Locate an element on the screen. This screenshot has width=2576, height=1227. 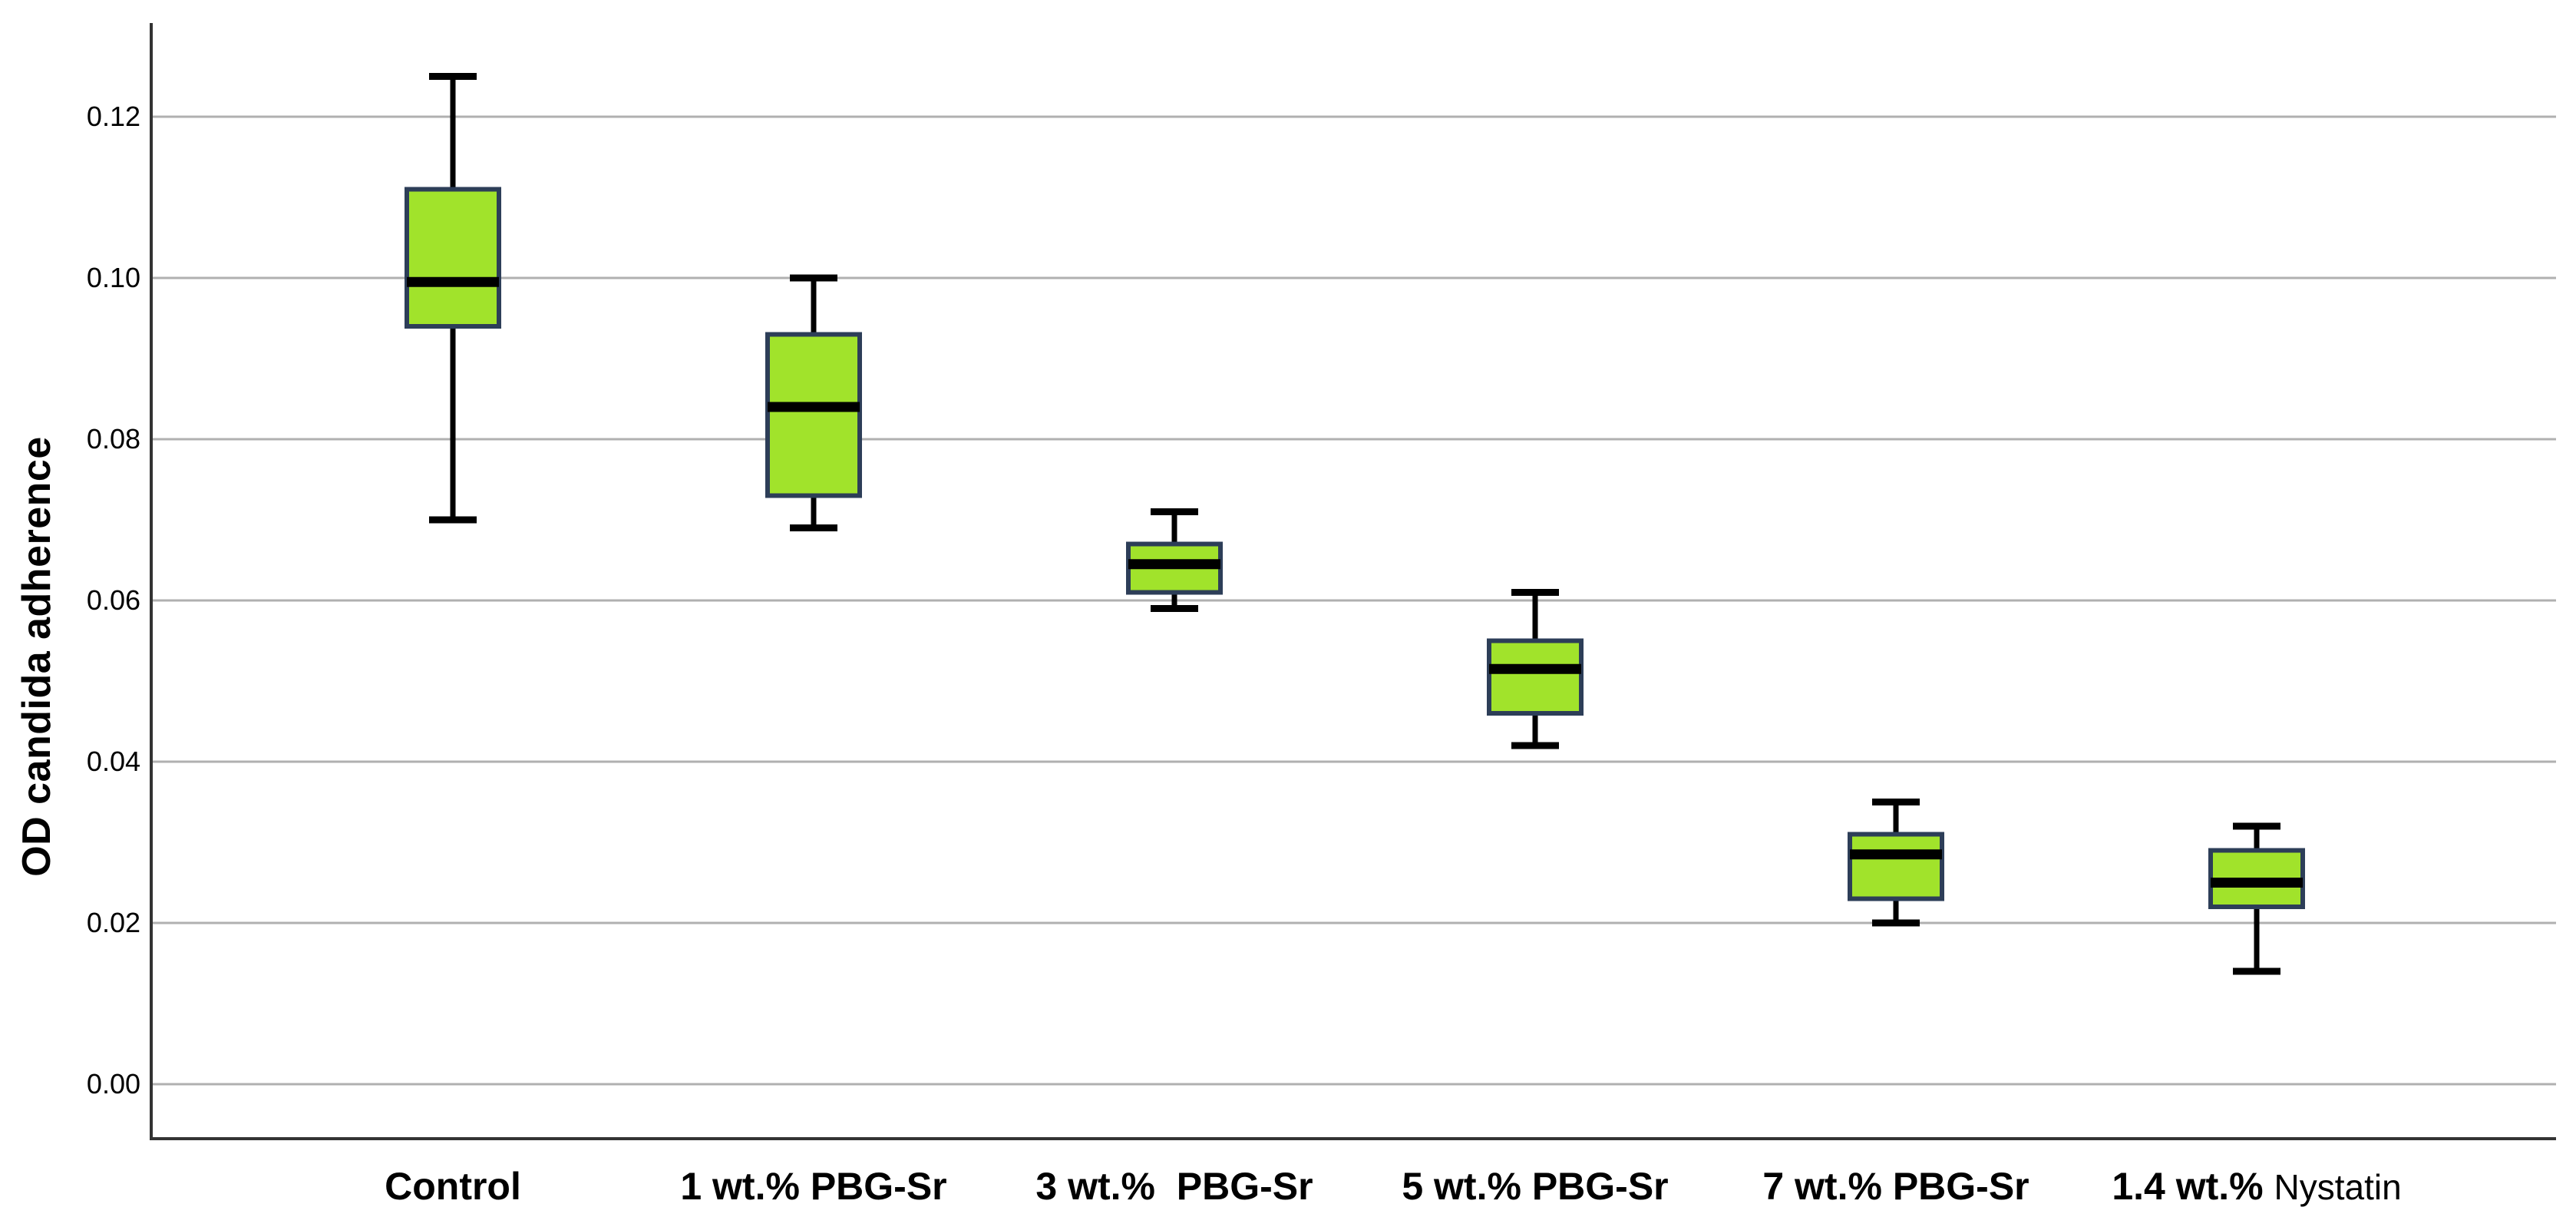
y-tick-label: 0.00 is located at coordinates (113, 1084).